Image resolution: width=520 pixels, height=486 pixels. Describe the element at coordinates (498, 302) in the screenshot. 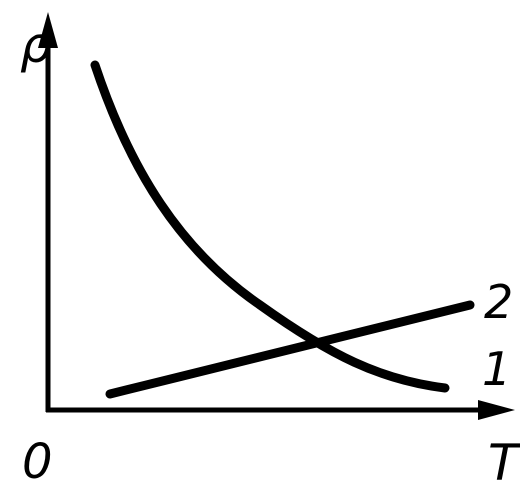

I see `curve-label: 2` at that location.